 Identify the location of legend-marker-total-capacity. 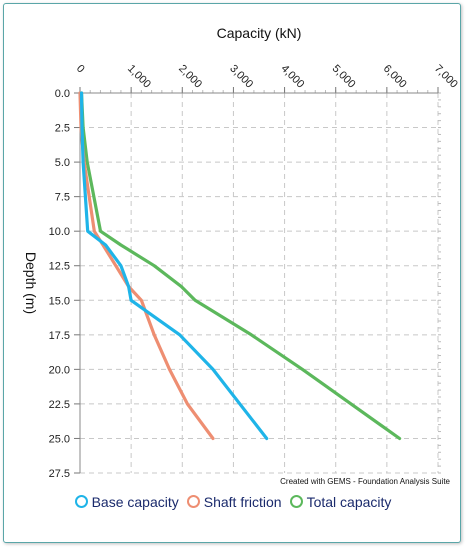
(296, 501).